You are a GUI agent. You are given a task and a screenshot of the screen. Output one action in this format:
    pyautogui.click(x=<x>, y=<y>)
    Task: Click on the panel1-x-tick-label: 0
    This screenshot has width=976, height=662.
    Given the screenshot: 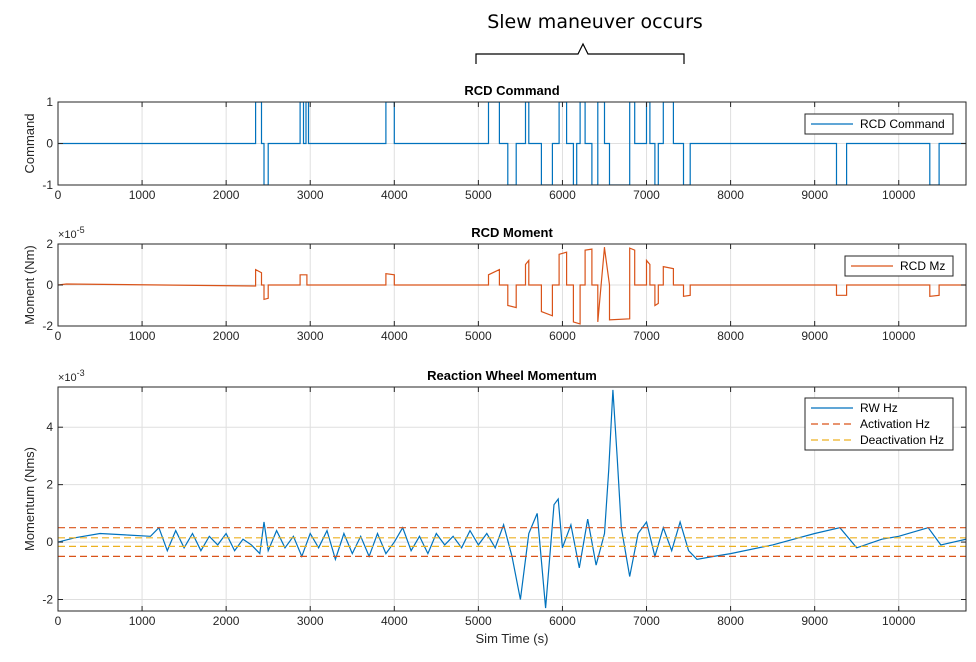 What is the action you would take?
    pyautogui.click(x=58, y=195)
    